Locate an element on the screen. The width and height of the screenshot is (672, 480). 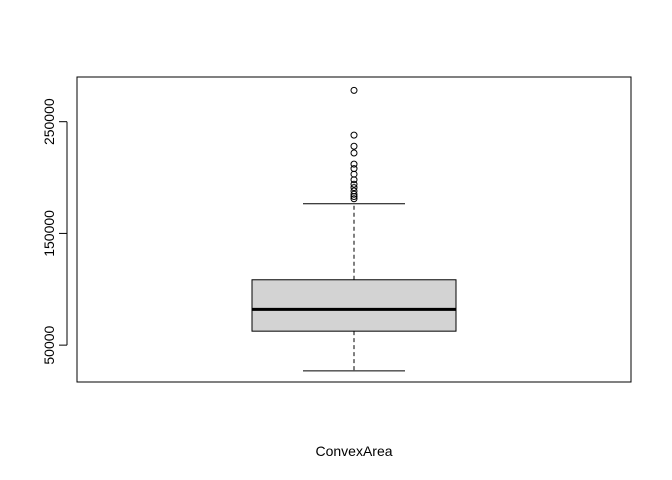
y-tick-label: 50000 is located at coordinates (49, 344).